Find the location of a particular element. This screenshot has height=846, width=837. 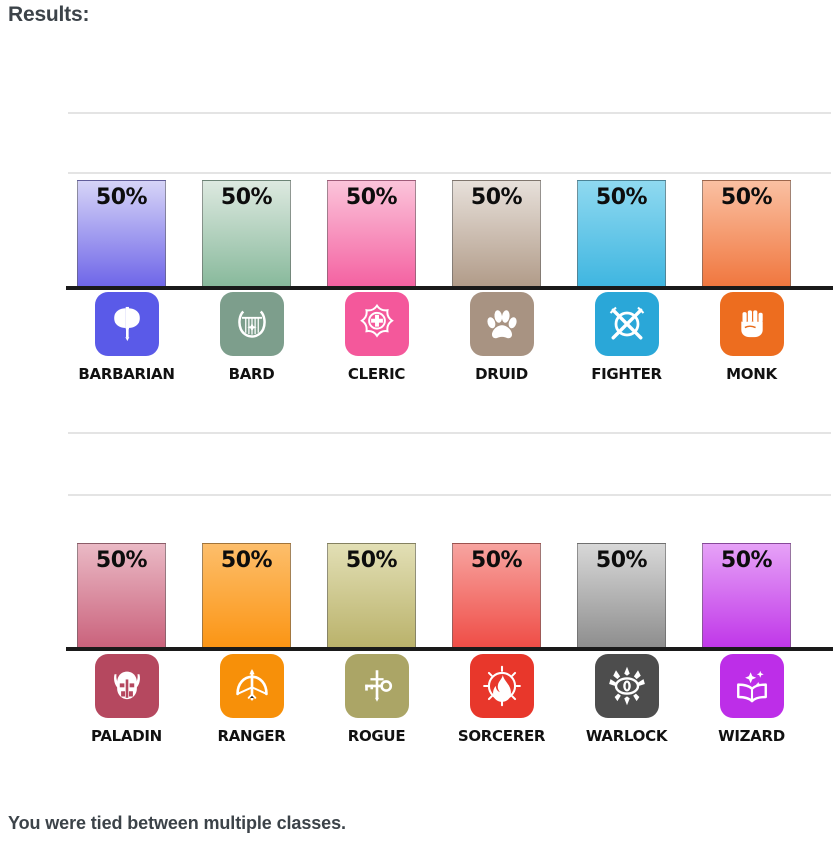

holy-cross-icon is located at coordinates (376, 324).